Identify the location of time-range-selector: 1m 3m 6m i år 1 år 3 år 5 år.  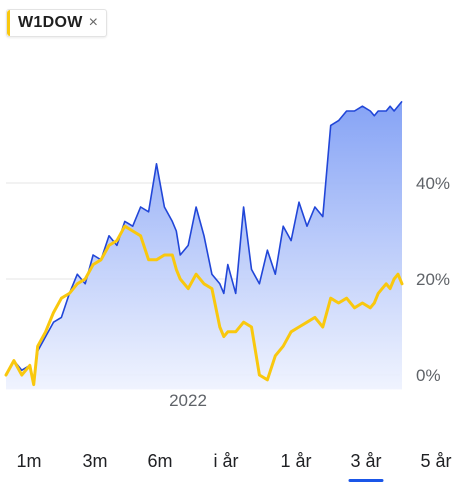
(236, 466).